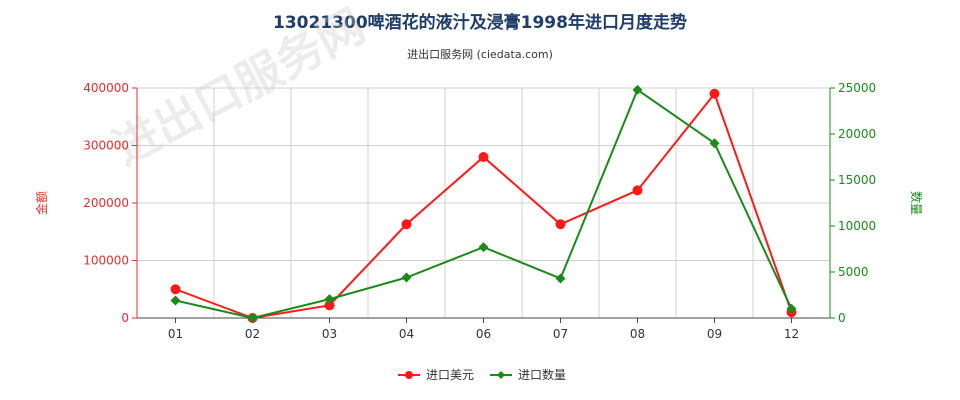  I want to click on left-axis-label: 金额, so click(41, 203).